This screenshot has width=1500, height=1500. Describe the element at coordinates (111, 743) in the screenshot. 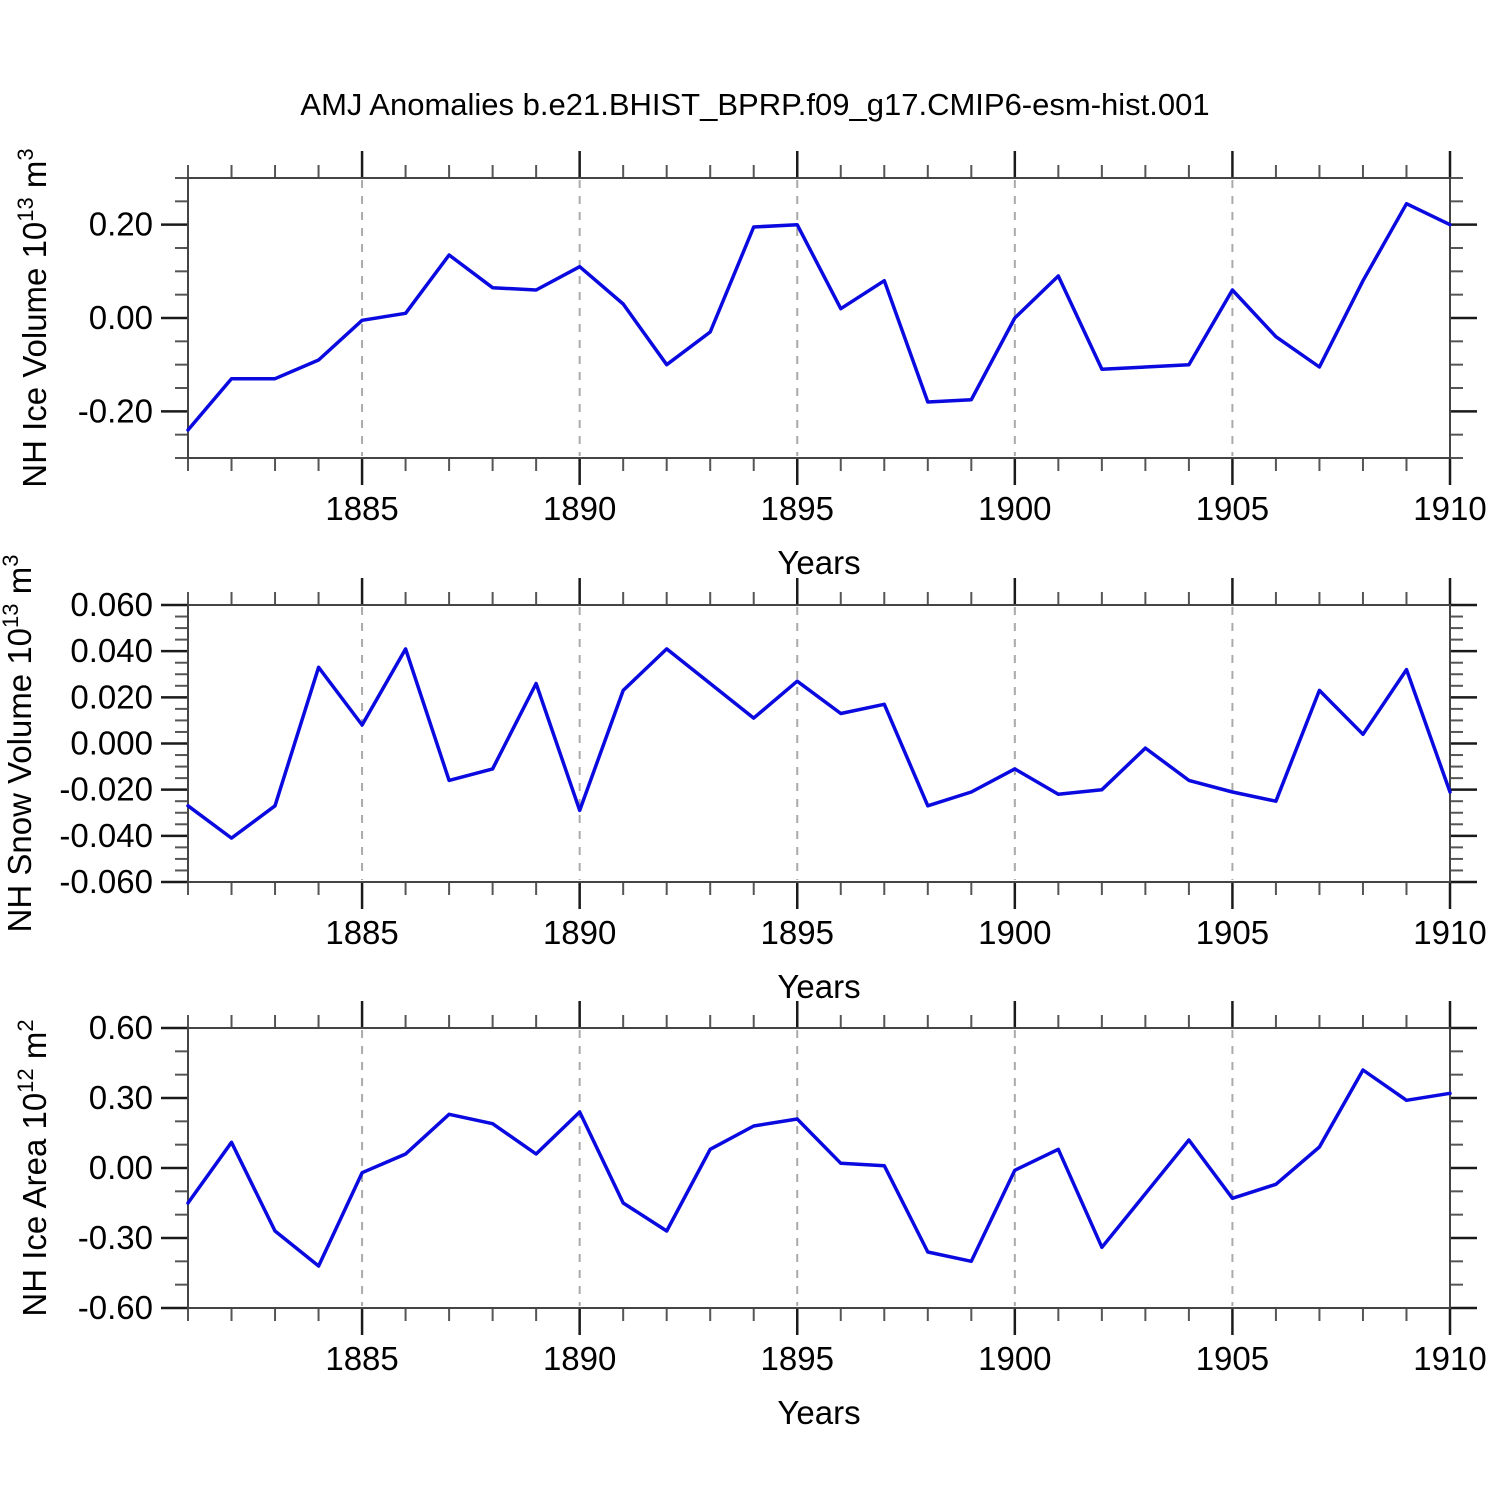

I see `y-tick-label: 0.000` at that location.